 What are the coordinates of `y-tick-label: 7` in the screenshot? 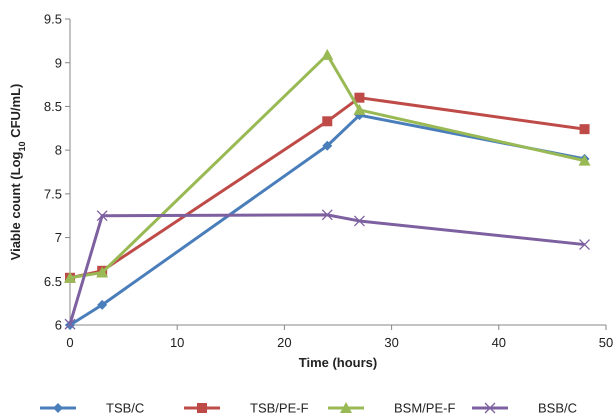 It's located at (58, 238).